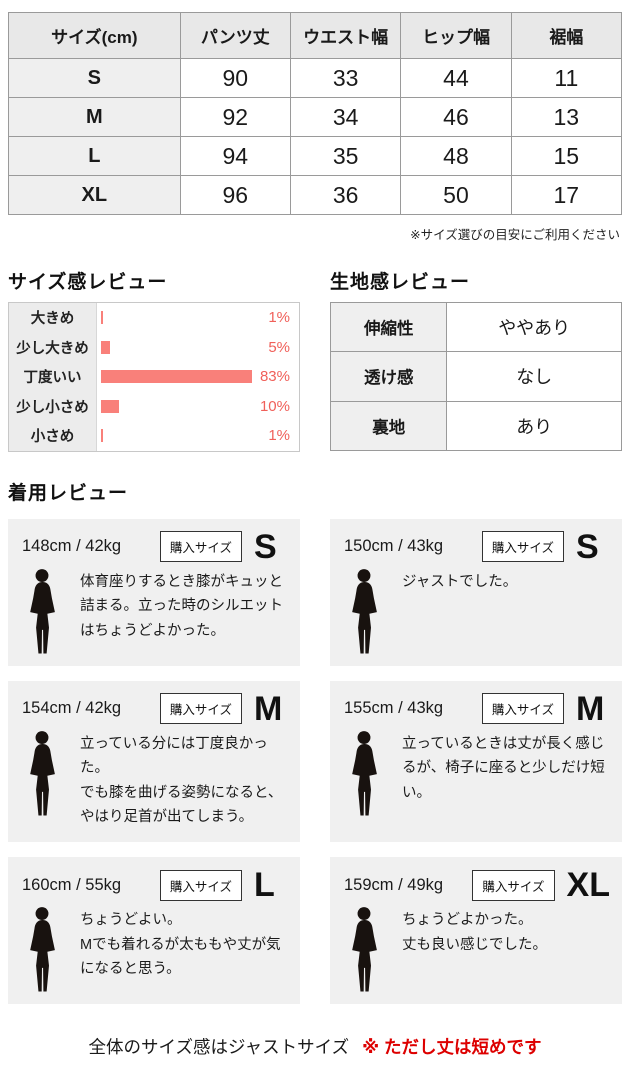  Describe the element at coordinates (345, 78) in the screenshot. I see `cell-value: 33` at that location.